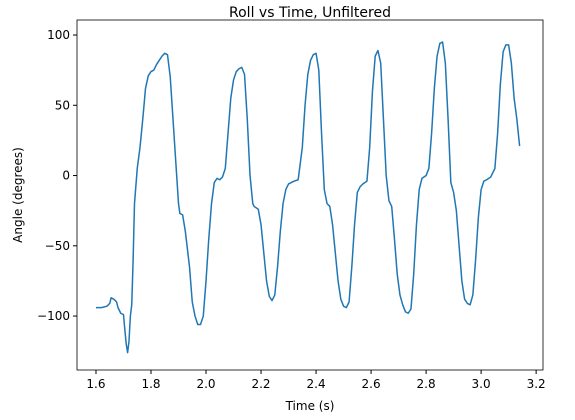  What do you see at coordinates (150, 384) in the screenshot?
I see `x-tick-label: 1.8` at bounding box center [150, 384].